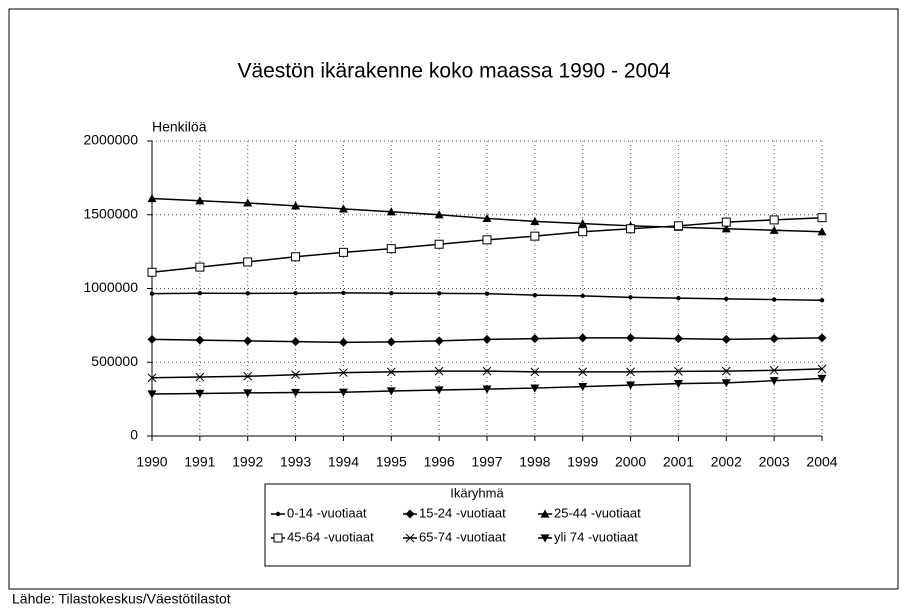 This screenshot has width=907, height=609. Describe the element at coordinates (726, 462) in the screenshot. I see `x-tick-label: 2002` at that location.